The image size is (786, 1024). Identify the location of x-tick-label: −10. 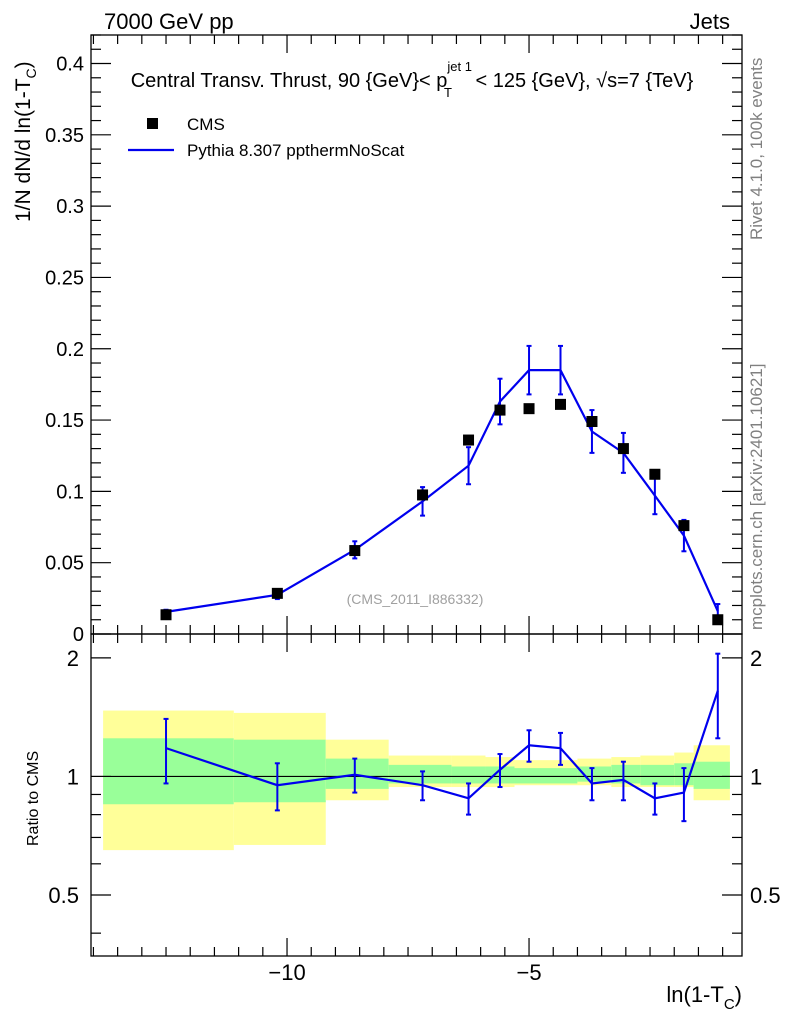
(286, 972).